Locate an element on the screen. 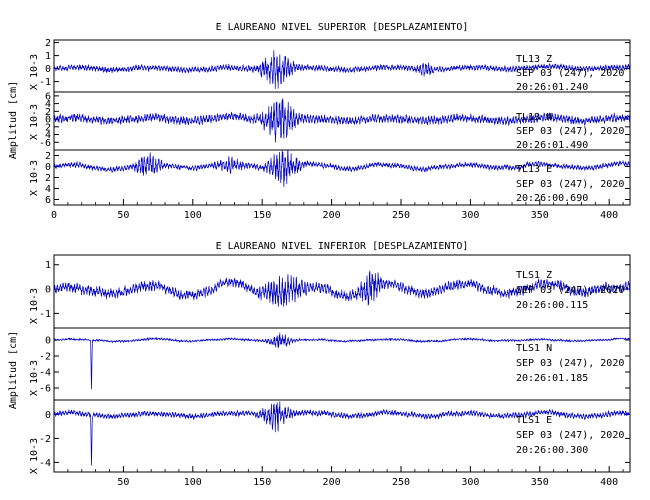 This screenshot has height=500, width=650. time-label: 20:26:01.240 is located at coordinates (552, 87).